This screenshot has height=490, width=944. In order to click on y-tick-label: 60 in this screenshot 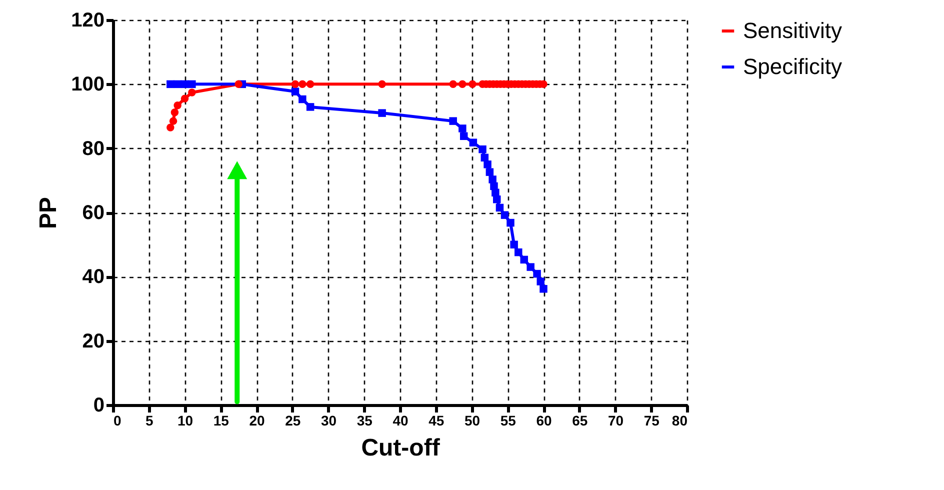, I will do `click(93, 213)`.